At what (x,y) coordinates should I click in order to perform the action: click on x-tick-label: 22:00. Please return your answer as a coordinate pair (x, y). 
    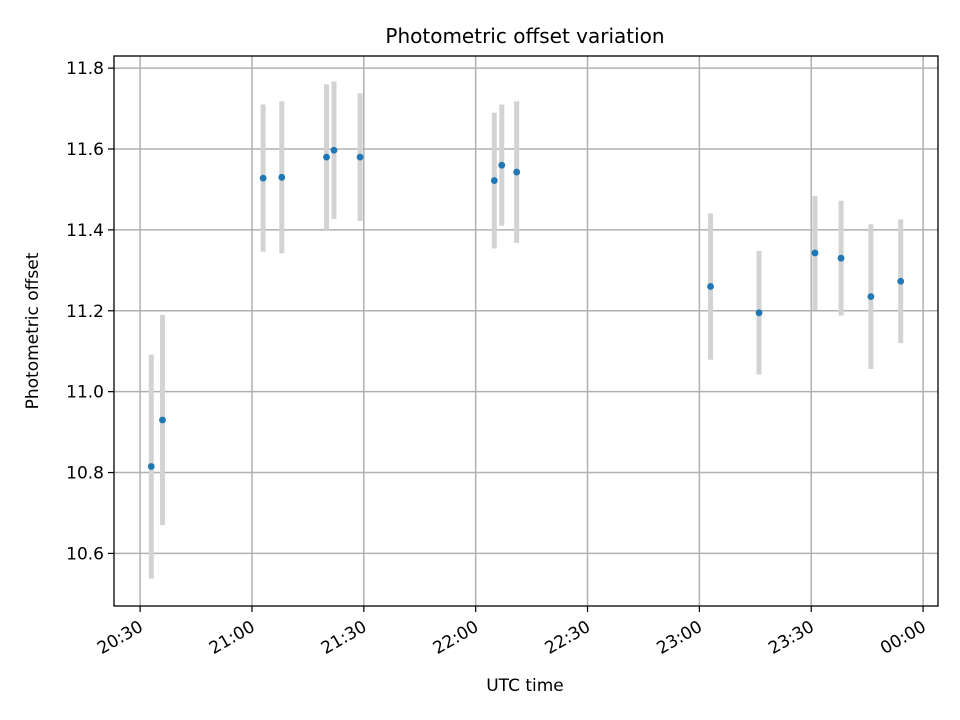
    Looking at the image, I should click on (456, 638).